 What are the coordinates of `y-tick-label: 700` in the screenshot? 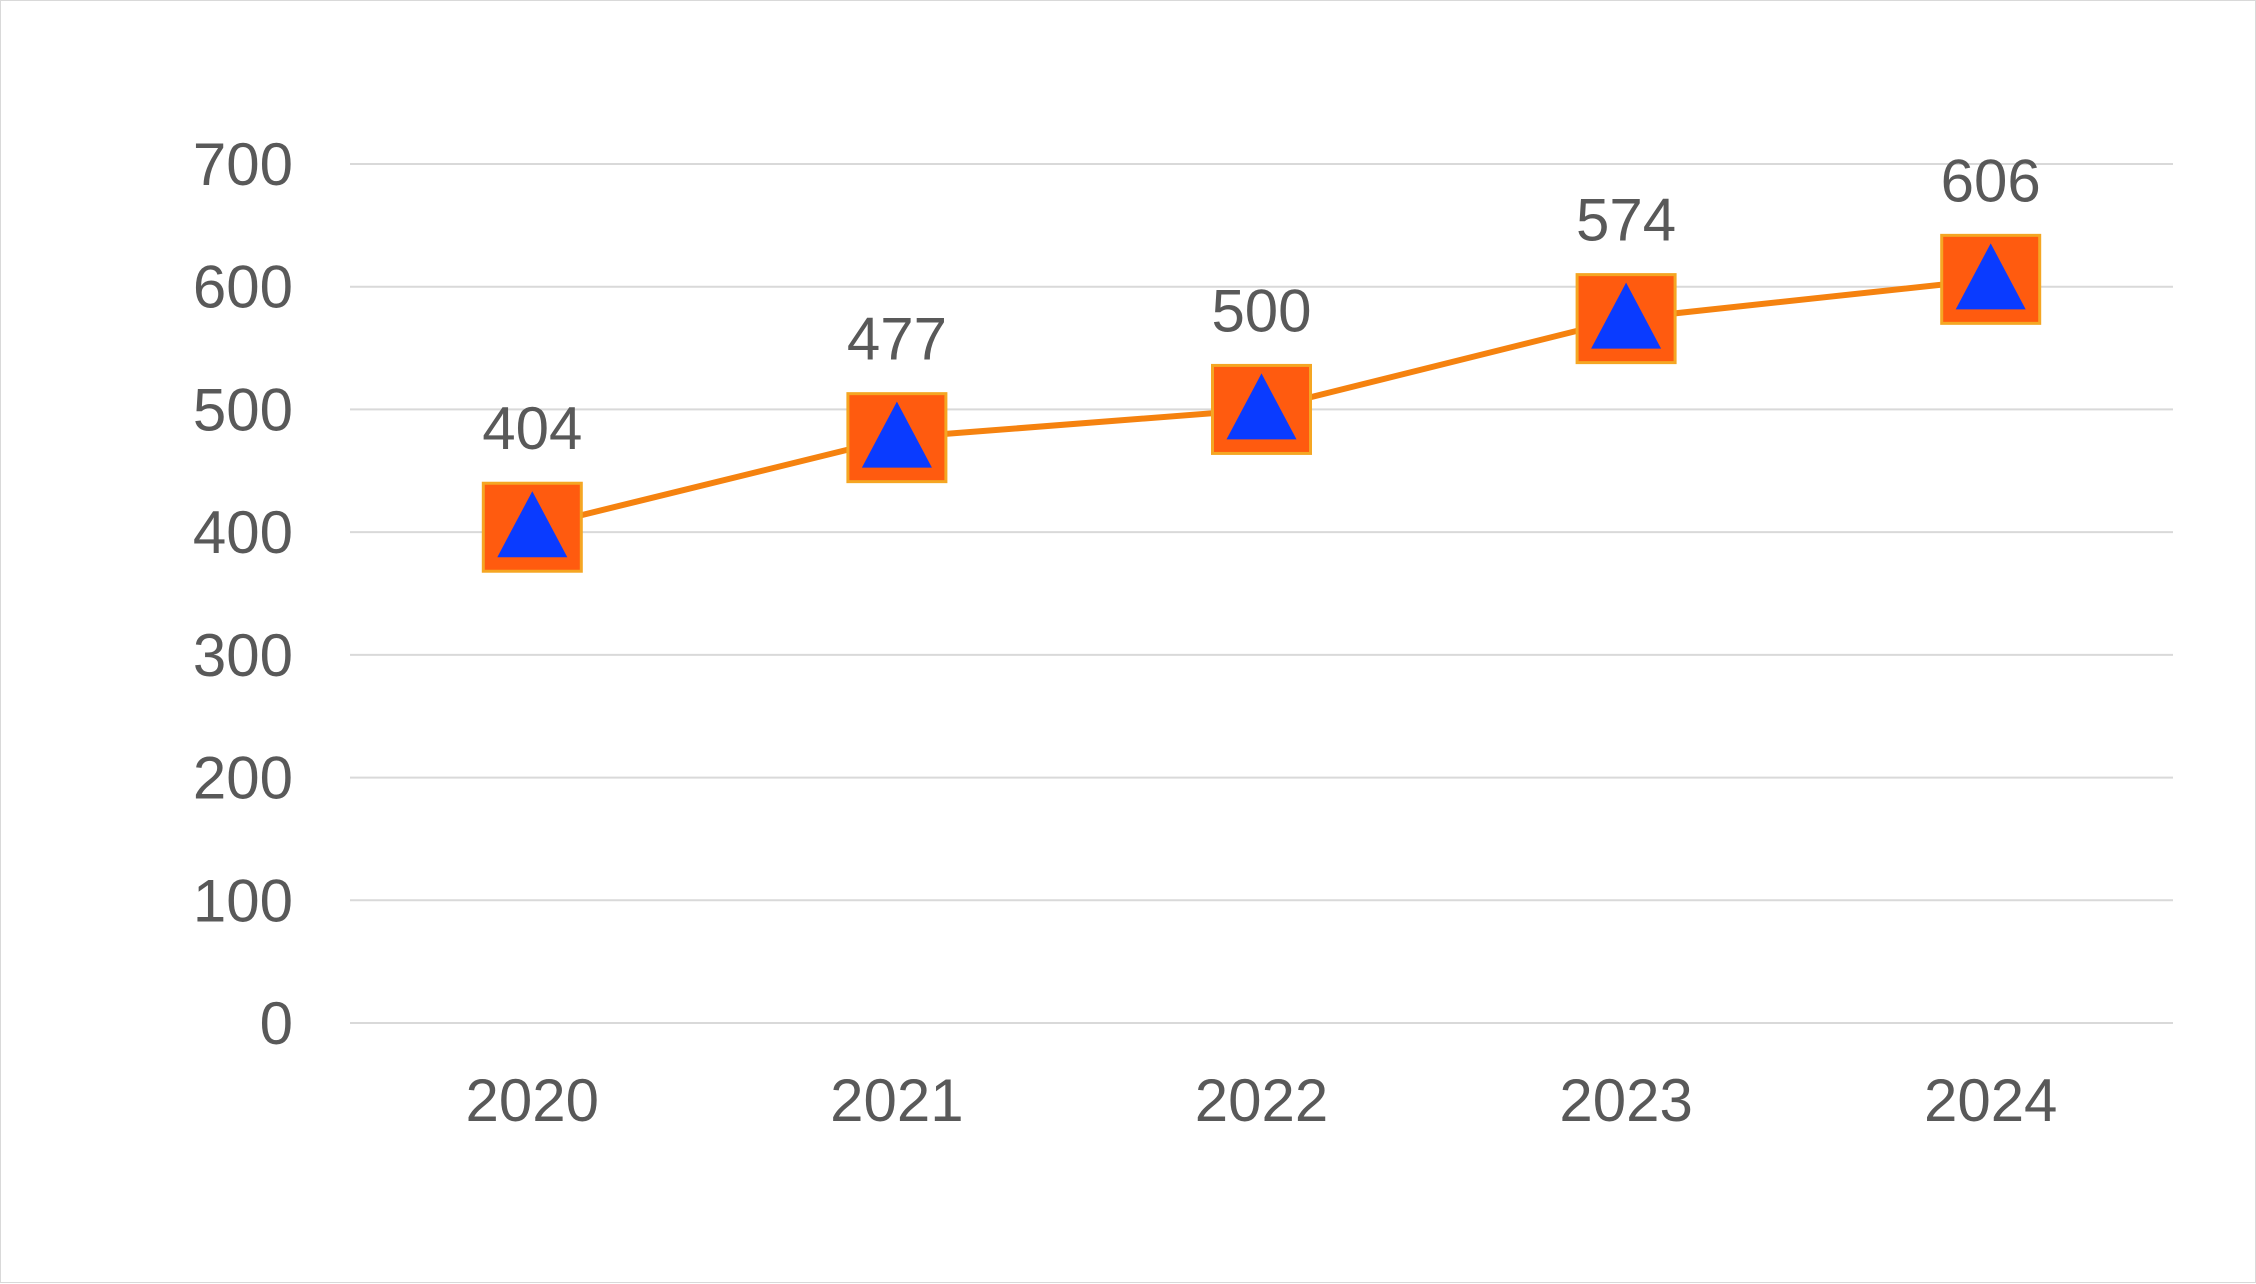 It's located at (243, 164).